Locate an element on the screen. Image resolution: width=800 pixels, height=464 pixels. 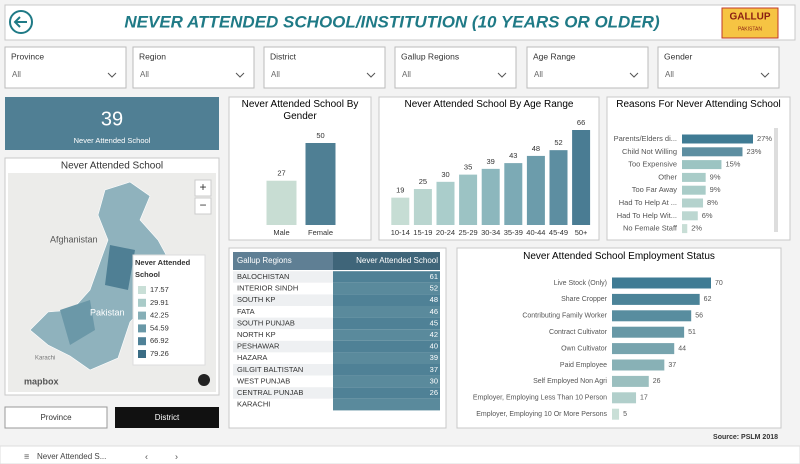
filter-label: Gender is located at coordinates (678, 56).